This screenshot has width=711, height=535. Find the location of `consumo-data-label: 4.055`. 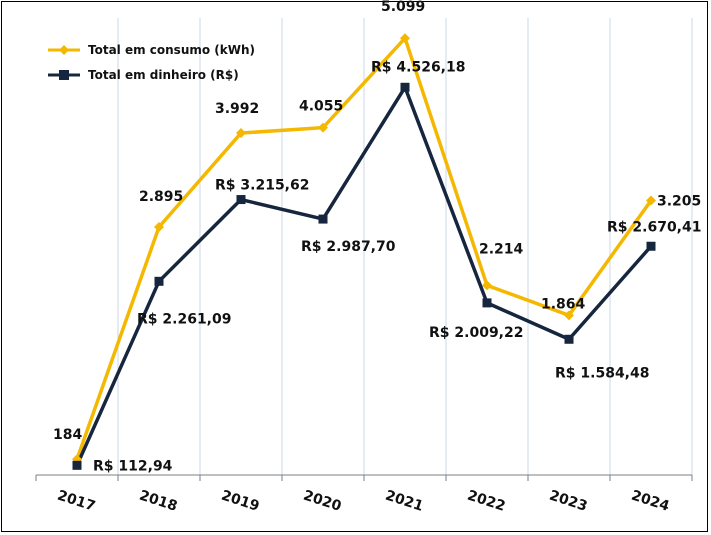

consumo-data-label: 4.055 is located at coordinates (321, 107).